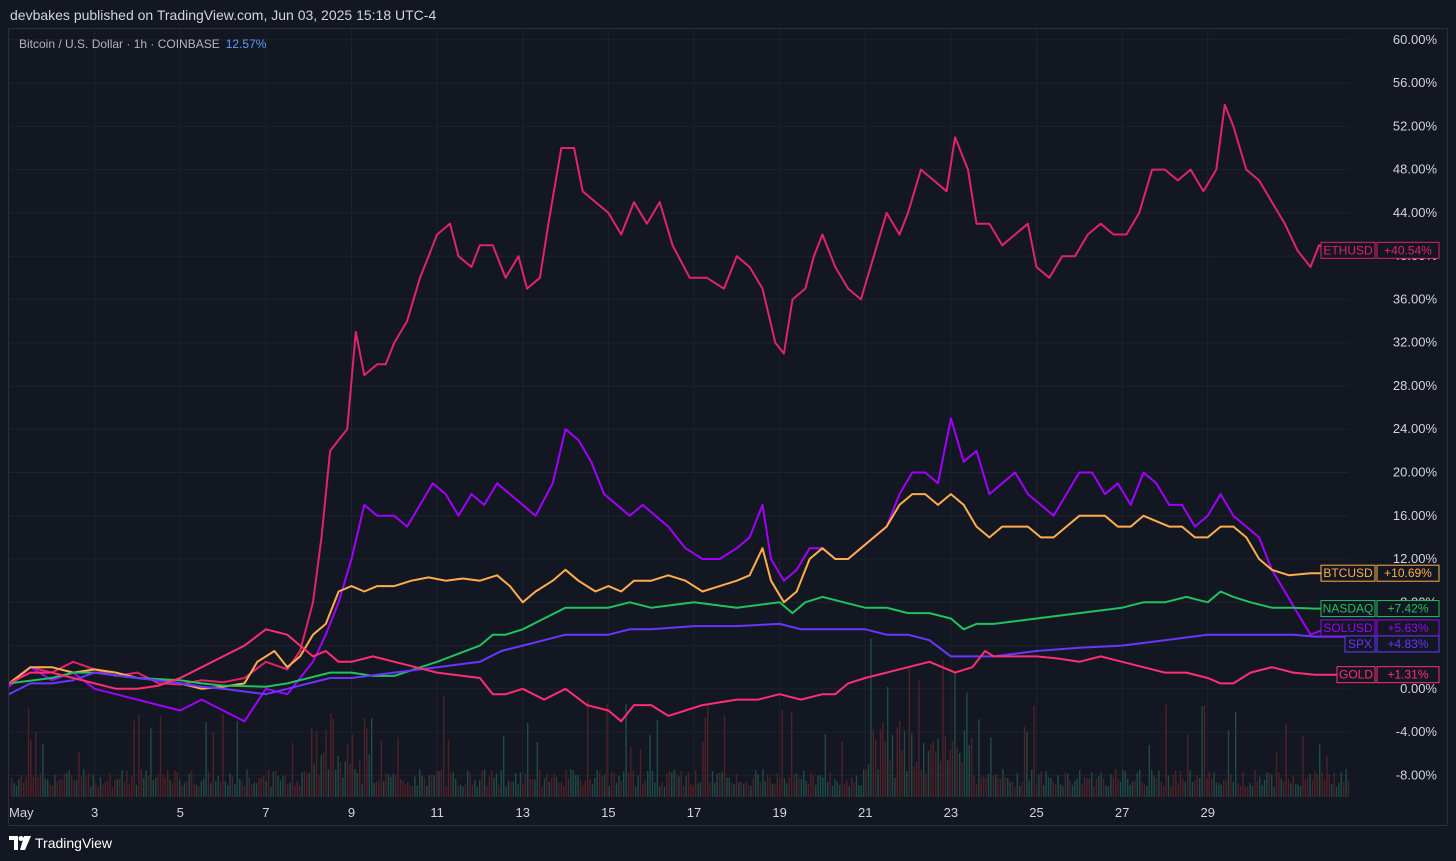 The width and height of the screenshot is (1456, 861). Describe the element at coordinates (1415, 125) in the screenshot. I see `y-tick-label: 52.00%` at that location.